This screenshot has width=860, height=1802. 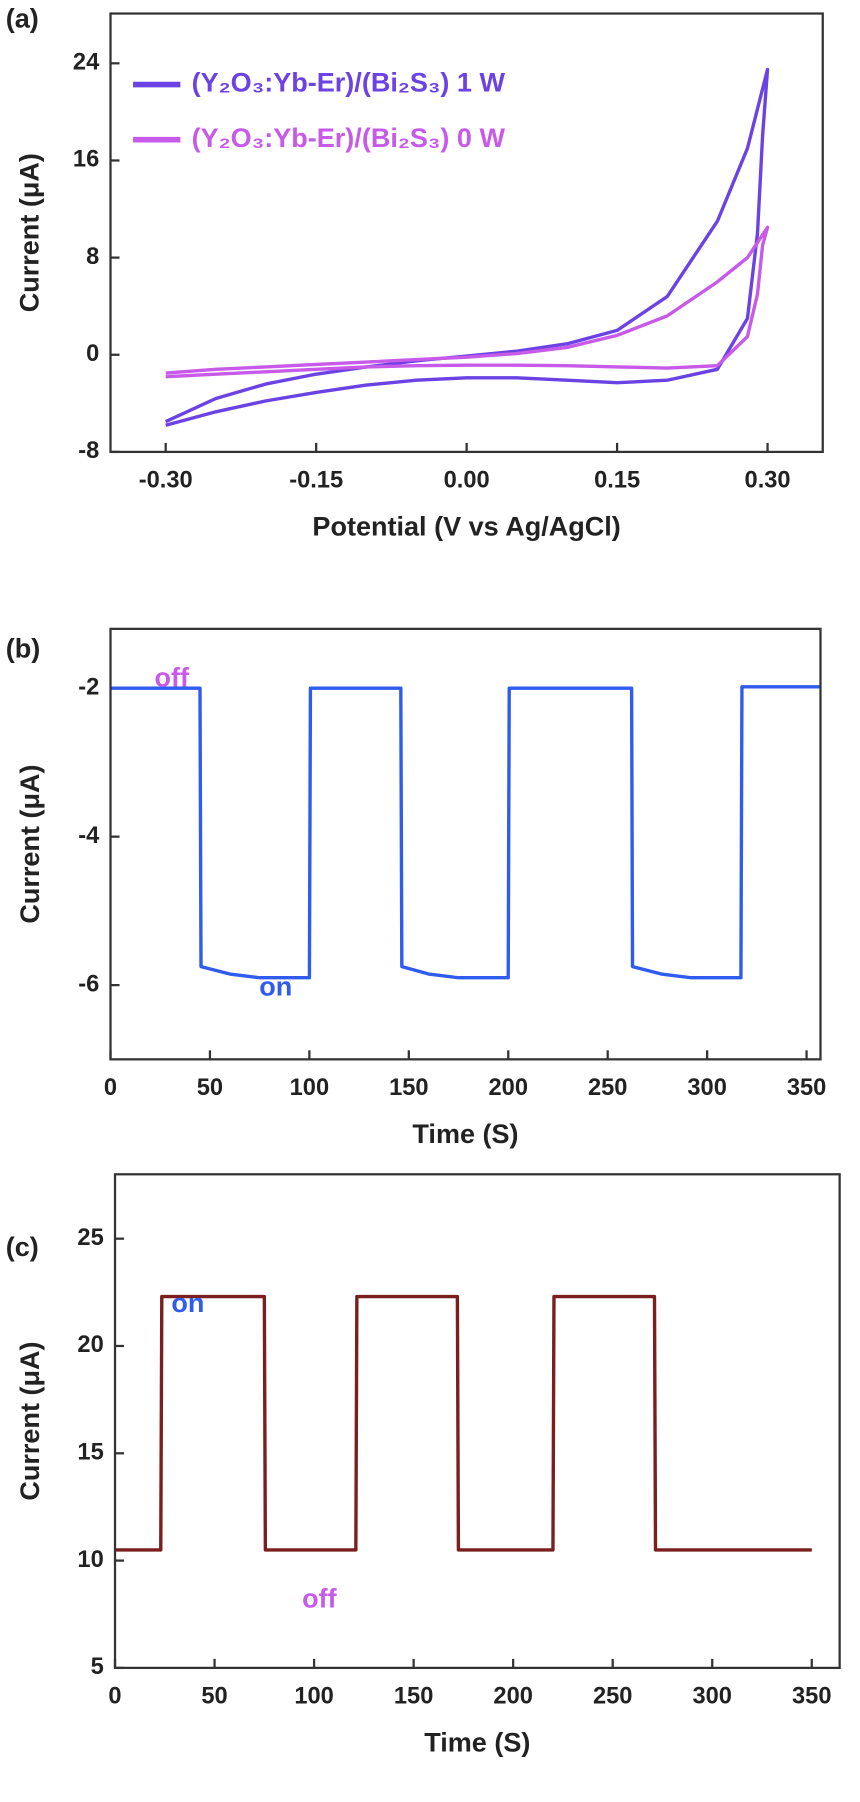 I want to click on panel-label: (a), so click(x=22, y=18).